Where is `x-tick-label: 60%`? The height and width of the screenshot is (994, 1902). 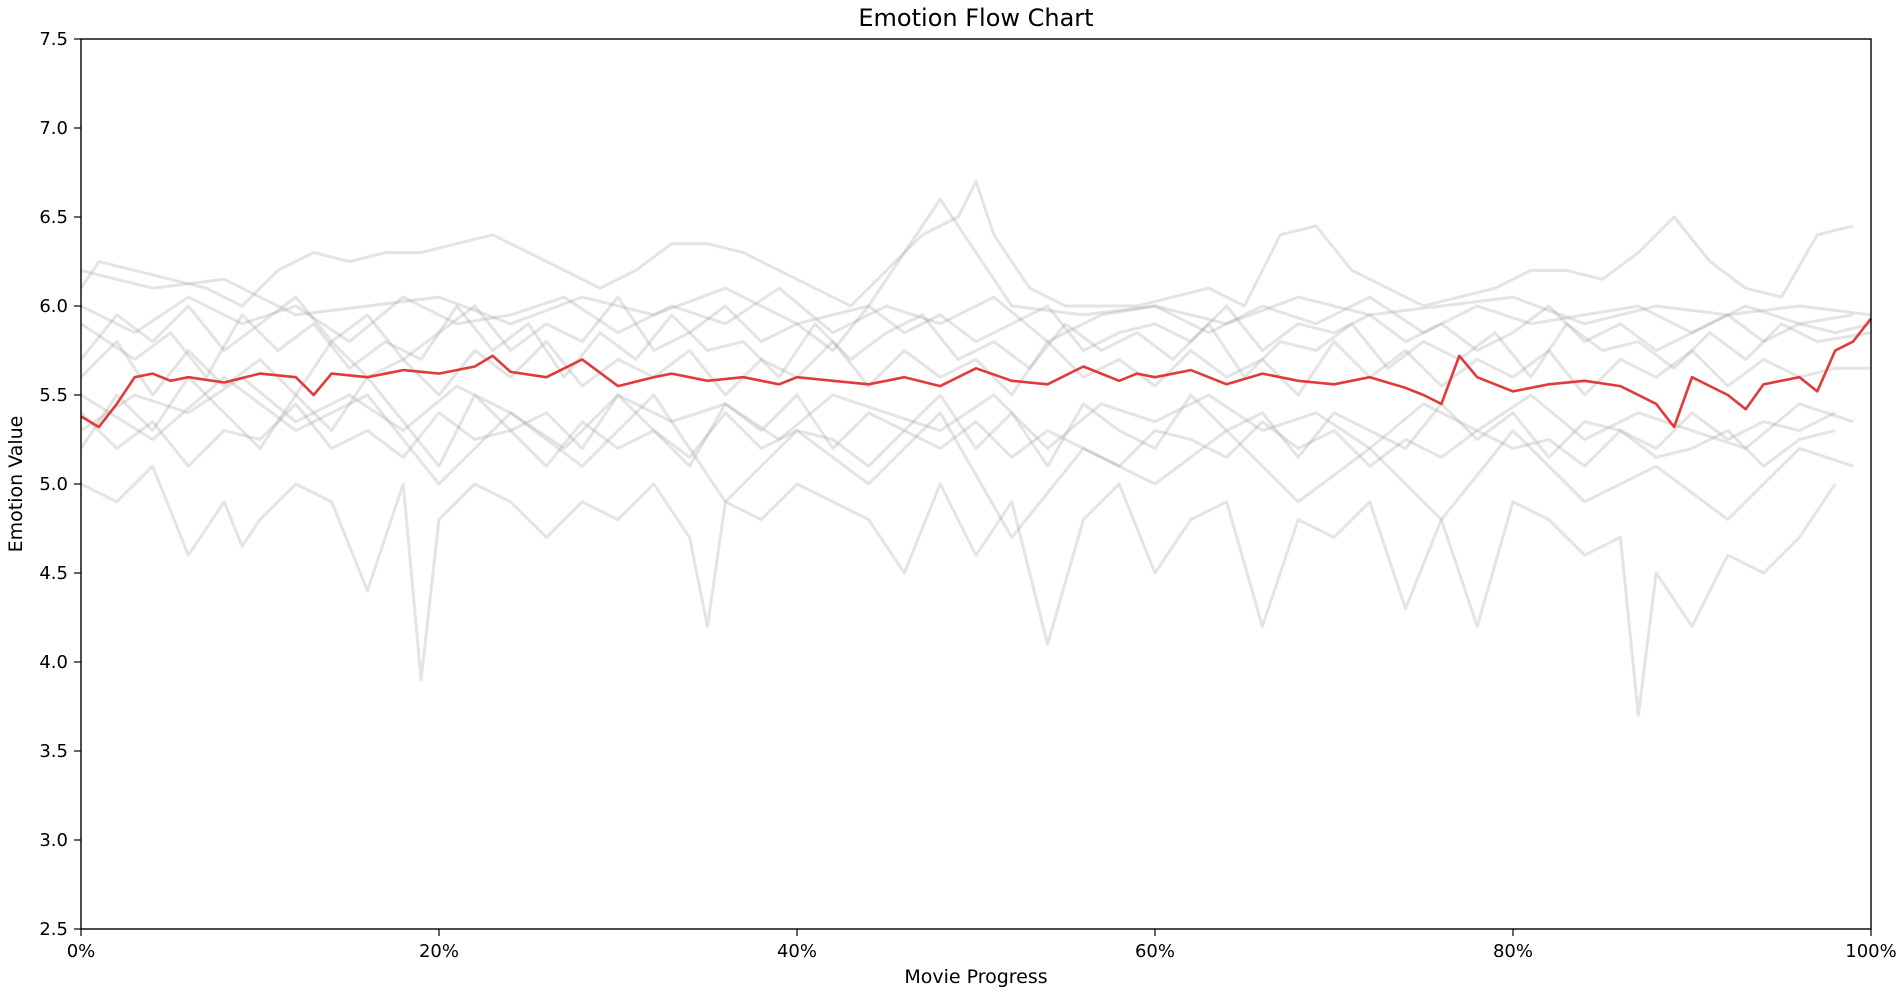 x-tick-label: 60% is located at coordinates (1155, 951).